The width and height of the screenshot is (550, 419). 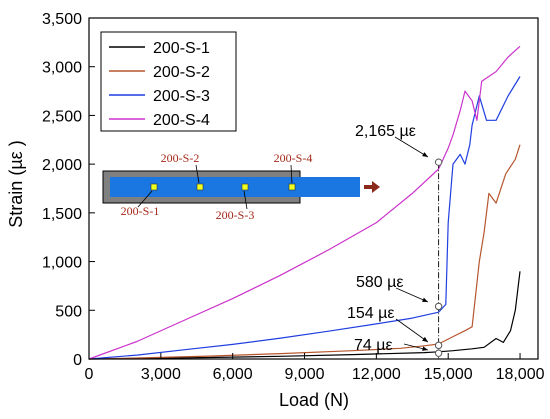 What do you see at coordinates (181, 48) in the screenshot?
I see `legend-label-200-S-1: 200-S-1` at bounding box center [181, 48].